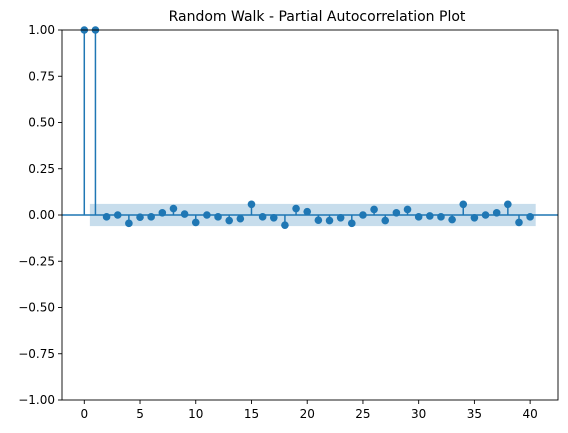 The height and width of the screenshot is (433, 568). What do you see at coordinates (418, 414) in the screenshot?
I see `x-tick-label: 30` at bounding box center [418, 414].